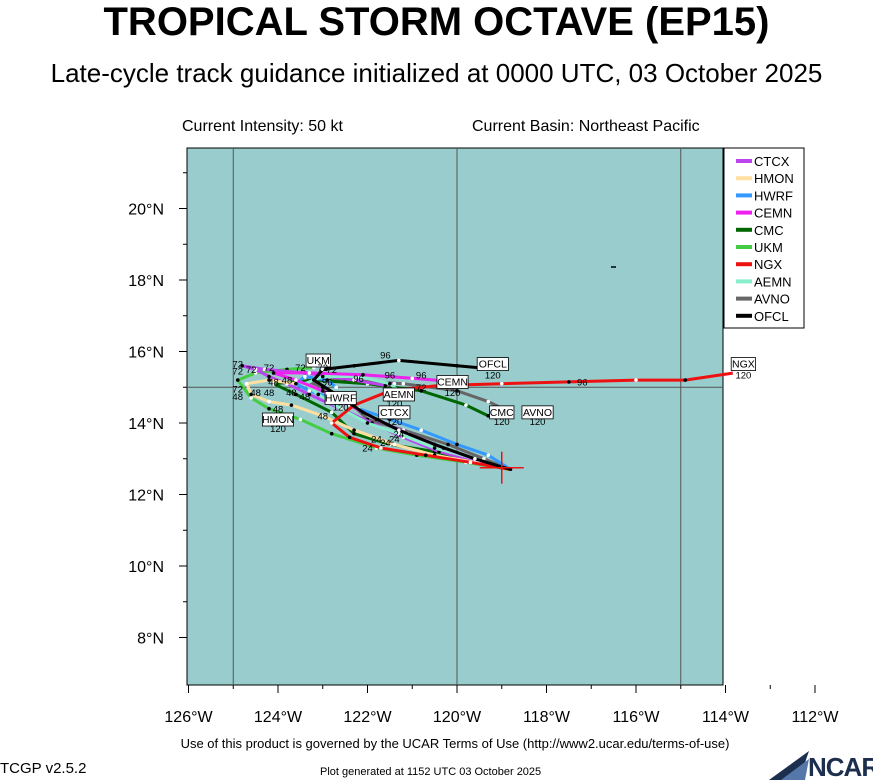 The image size is (873, 783). What do you see at coordinates (768, 264) in the screenshot?
I see `legend-label: NGX` at bounding box center [768, 264].